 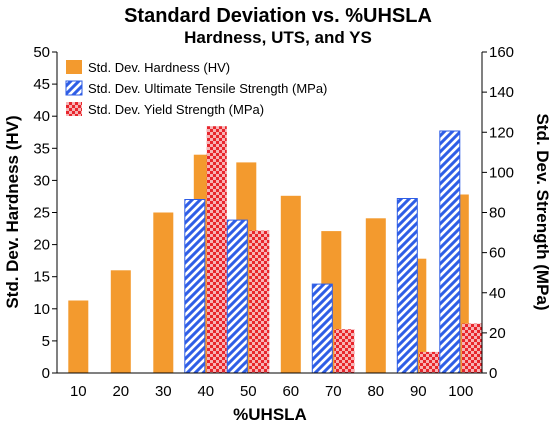 What do you see at coordinates (41, 116) in the screenshot?
I see `left-tick-label-40: 40` at bounding box center [41, 116].